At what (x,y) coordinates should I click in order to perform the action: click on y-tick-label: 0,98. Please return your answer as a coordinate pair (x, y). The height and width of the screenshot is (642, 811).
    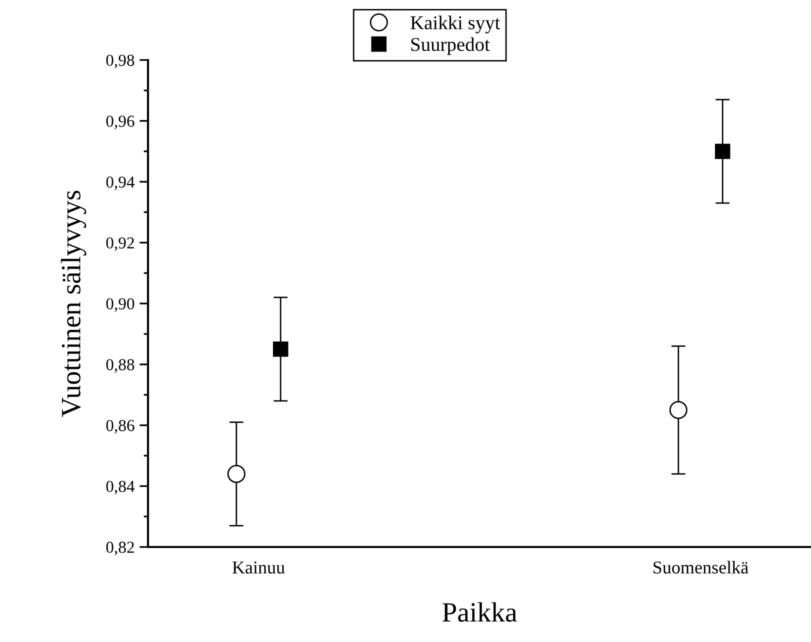
    Looking at the image, I should click on (120, 61).